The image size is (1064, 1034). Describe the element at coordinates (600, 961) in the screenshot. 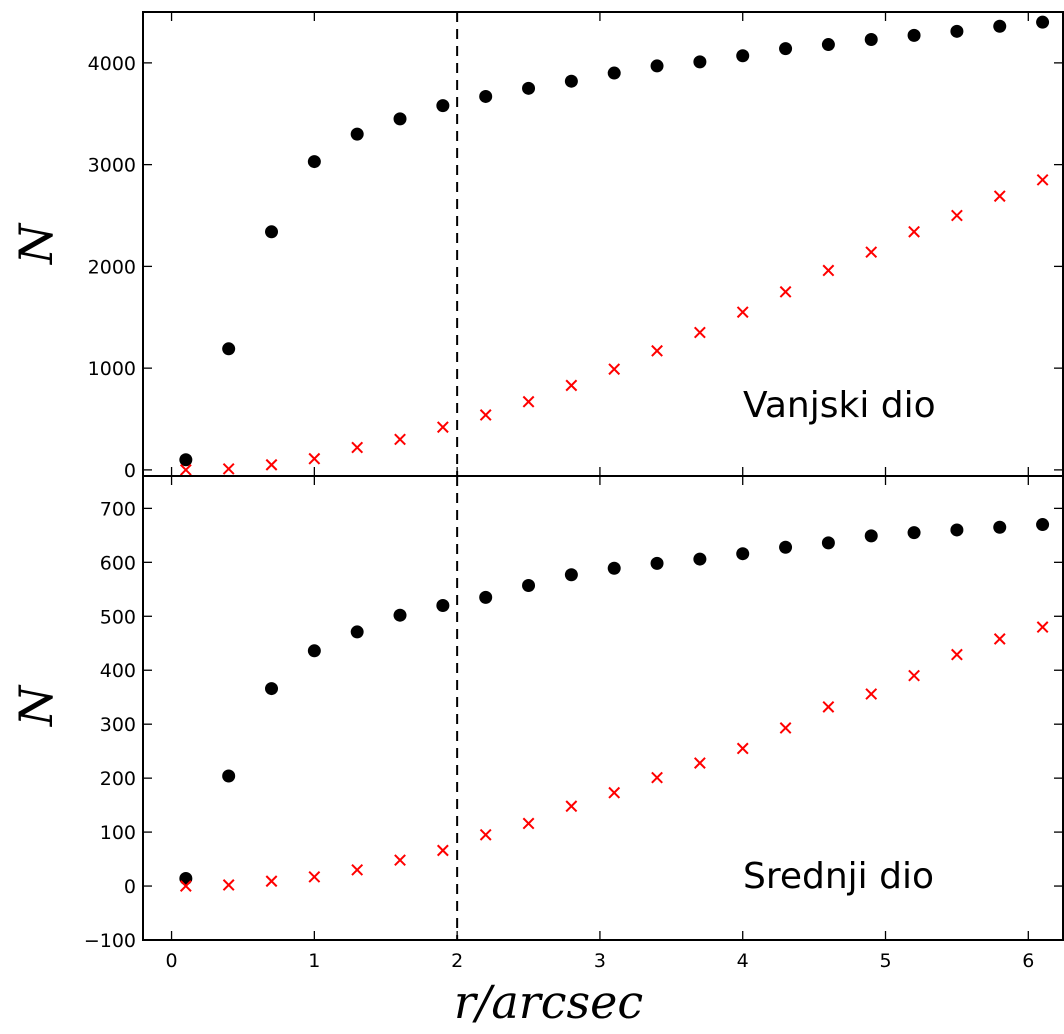

I see `x-tick-label: 3` at that location.